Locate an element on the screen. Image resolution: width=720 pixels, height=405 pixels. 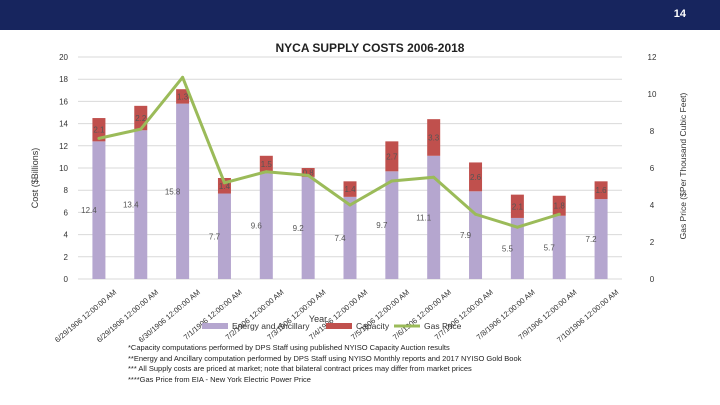
energy-data-label: 5.7 is located at coordinates (550, 247).